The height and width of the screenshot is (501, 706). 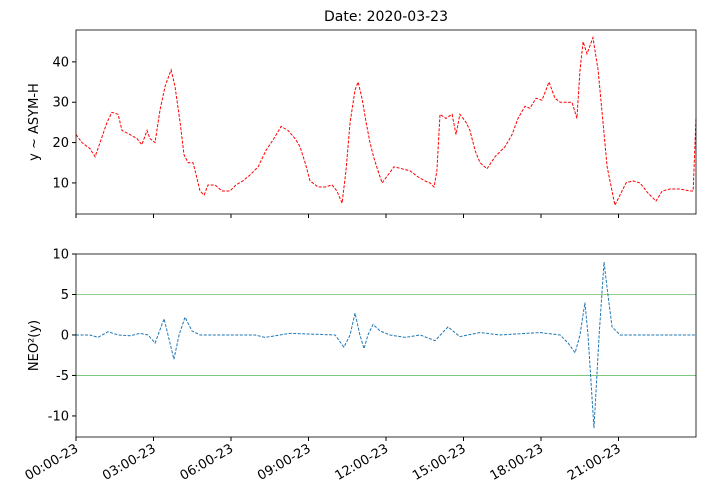 What do you see at coordinates (207, 462) in the screenshot?
I see `x-tick-label: 06:00-23` at bounding box center [207, 462].